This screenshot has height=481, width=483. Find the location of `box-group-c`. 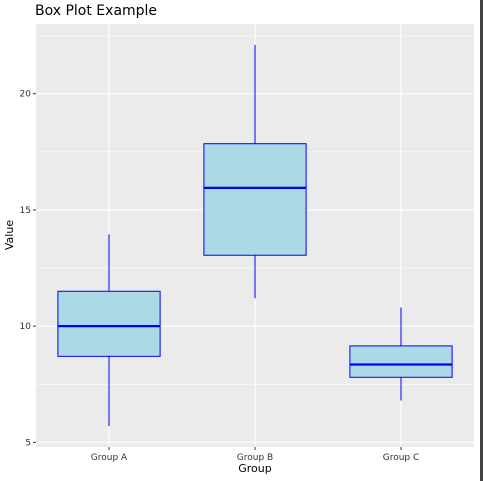

box-group-c is located at coordinates (401, 354).